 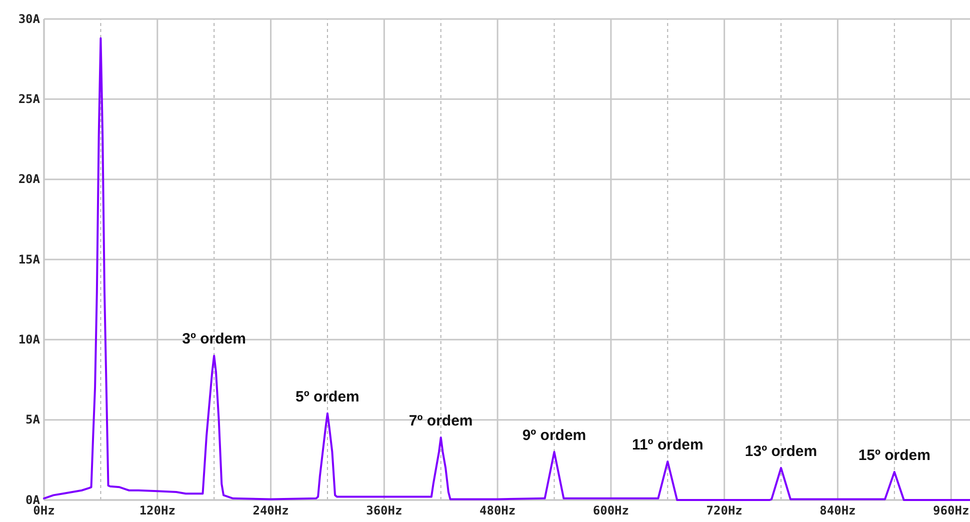 I want to click on x-tick-label: 360Hz, so click(x=384, y=511).